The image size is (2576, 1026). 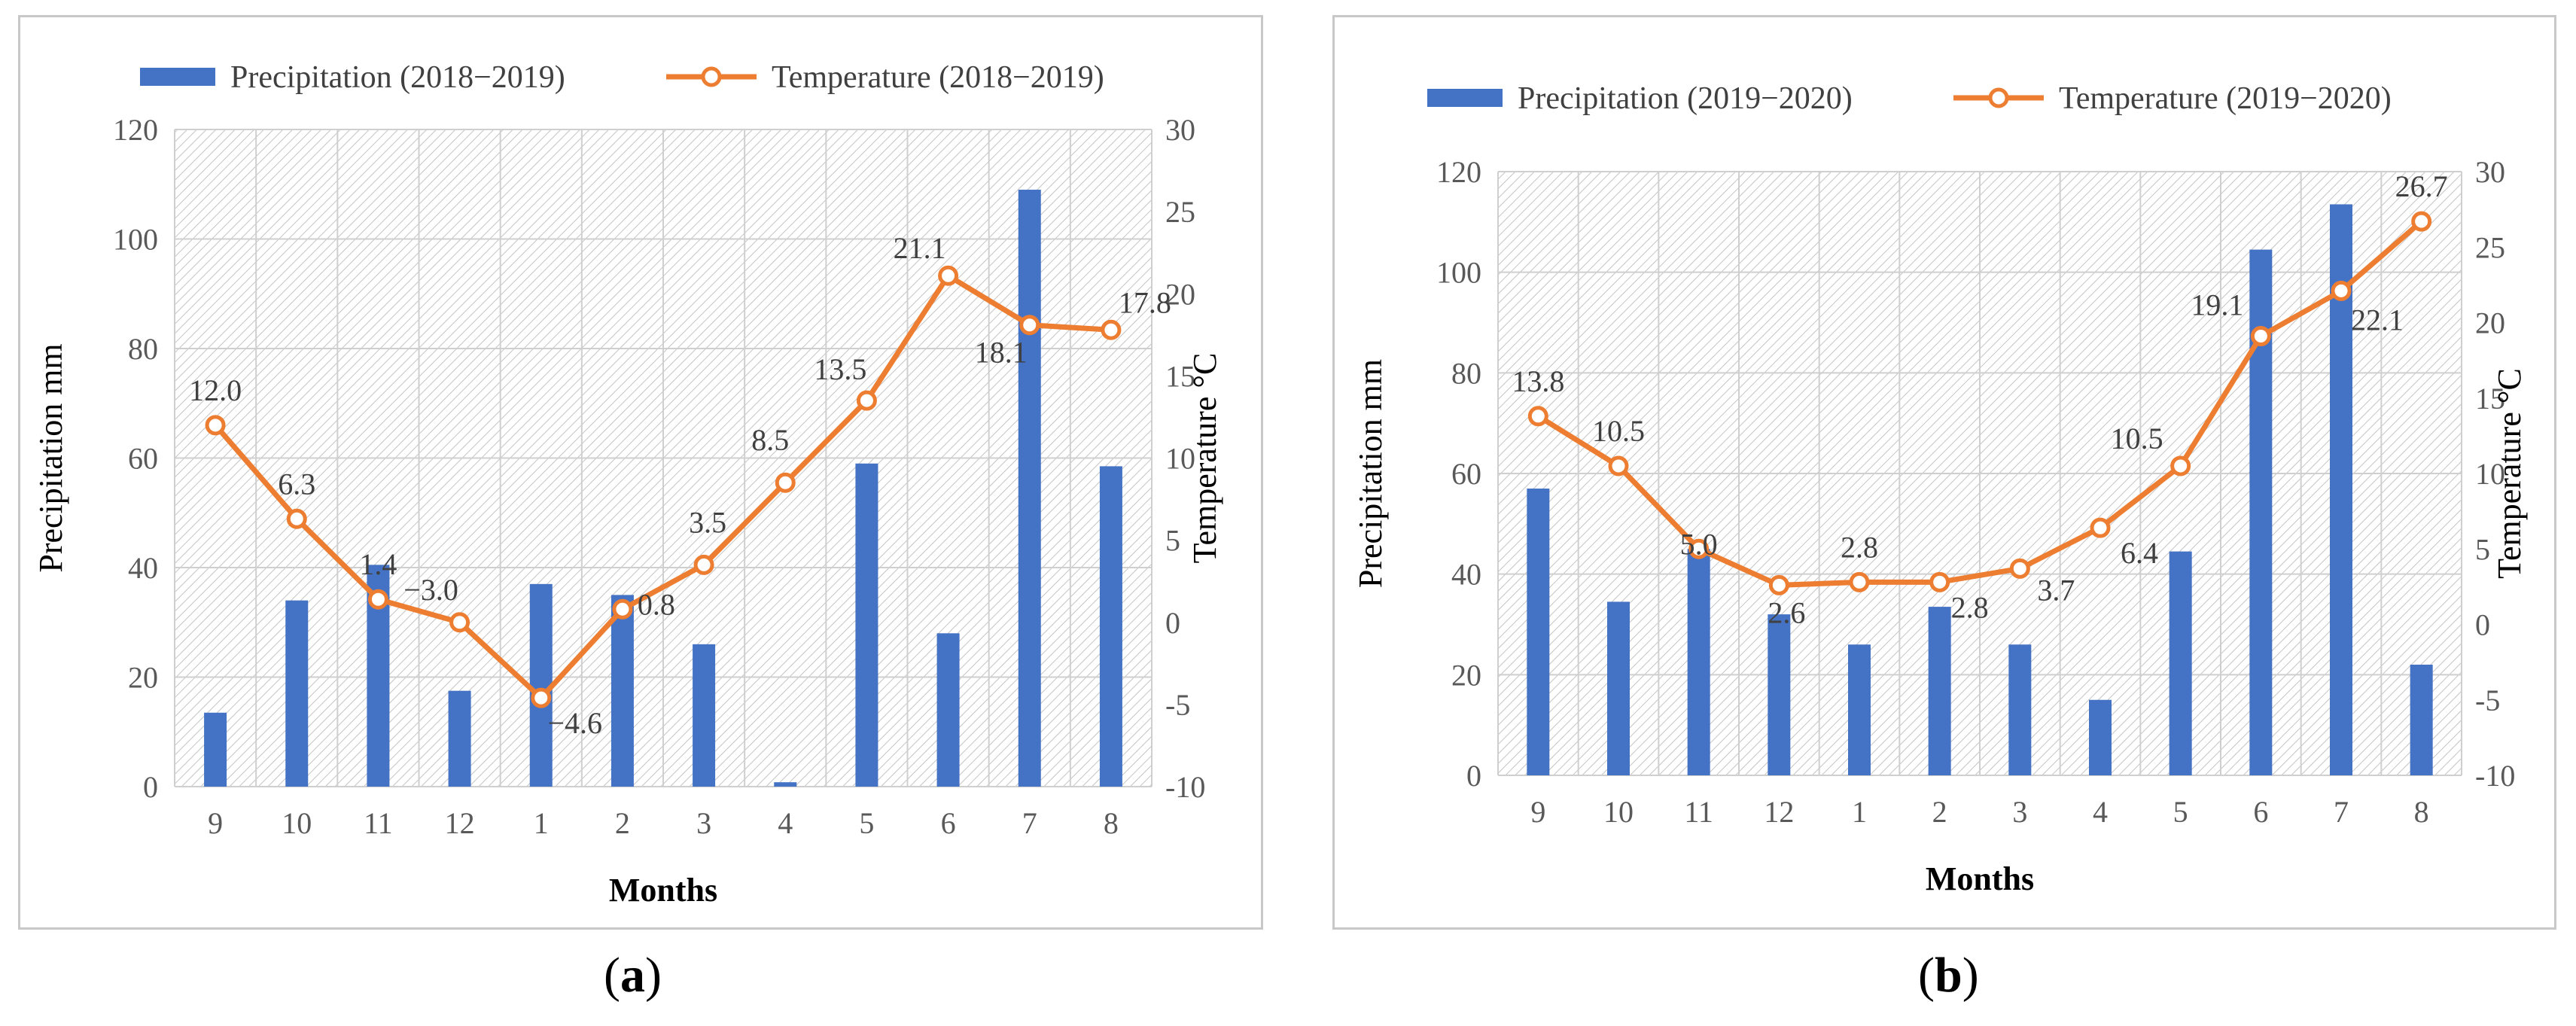 What do you see at coordinates (2140, 553) in the screenshot?
I see `temperature-data-label: 6.4` at bounding box center [2140, 553].